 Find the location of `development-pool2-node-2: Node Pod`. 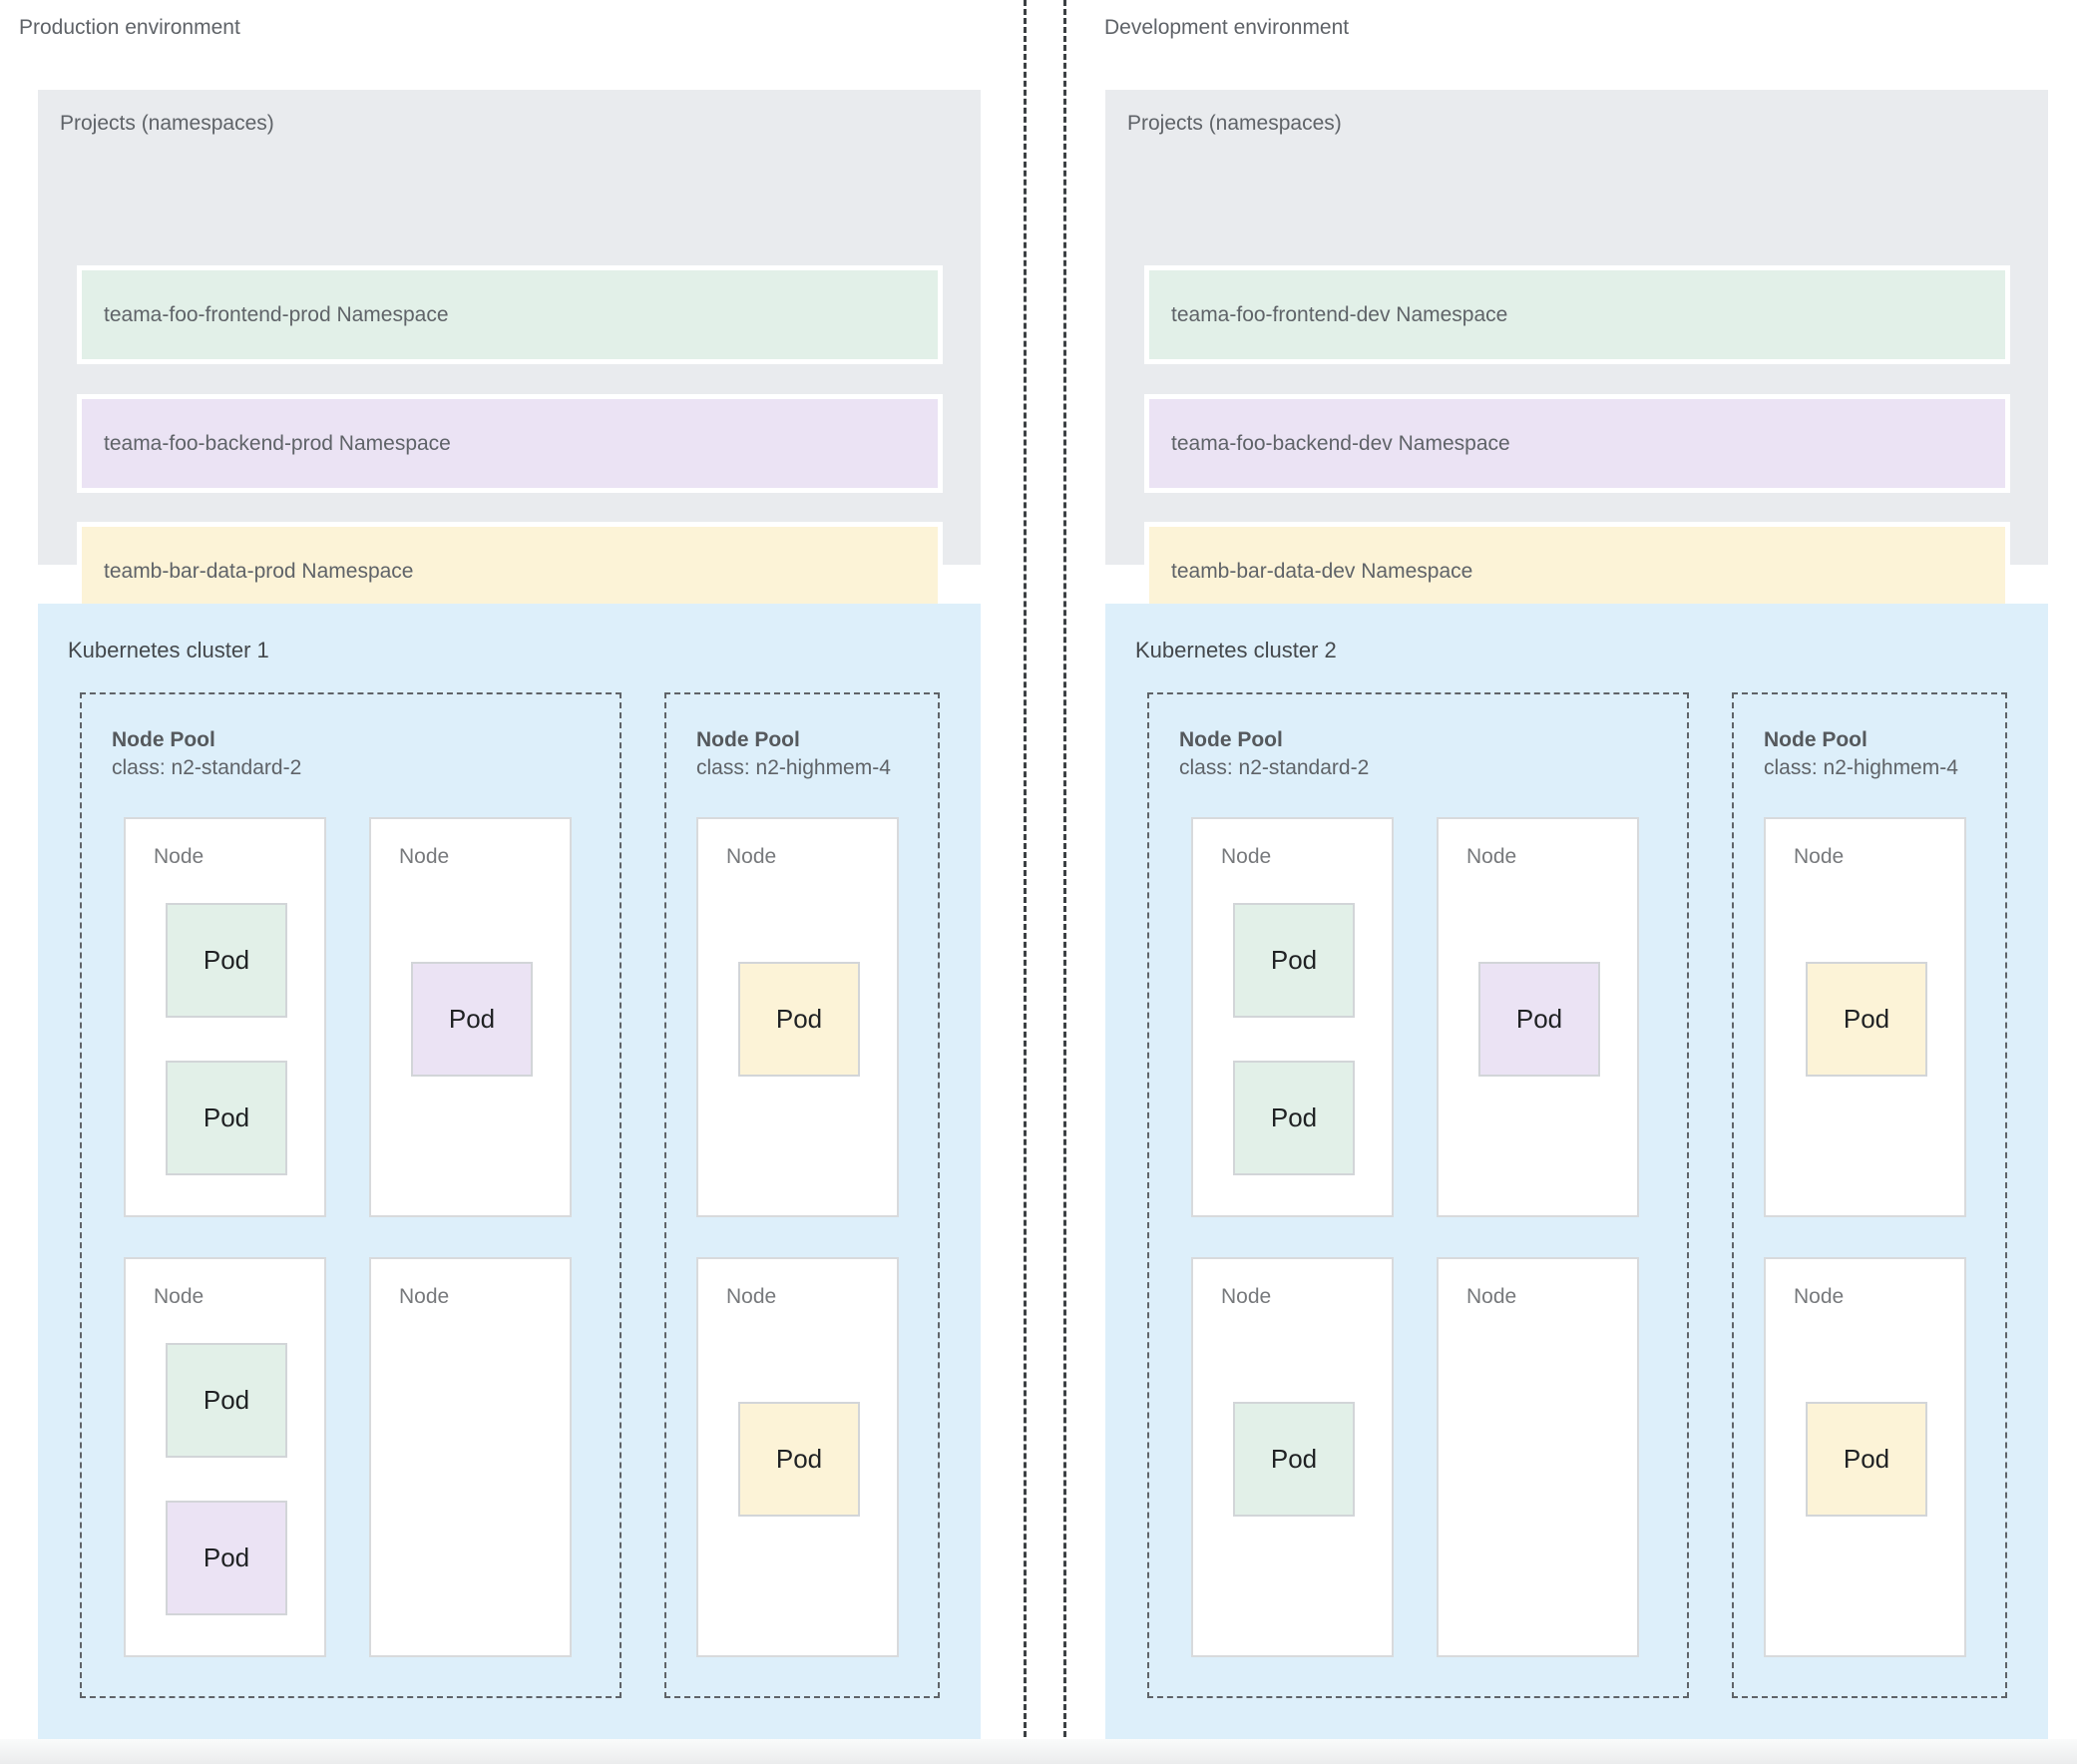

development-pool2-node-2: Node Pod is located at coordinates (1865, 1457).